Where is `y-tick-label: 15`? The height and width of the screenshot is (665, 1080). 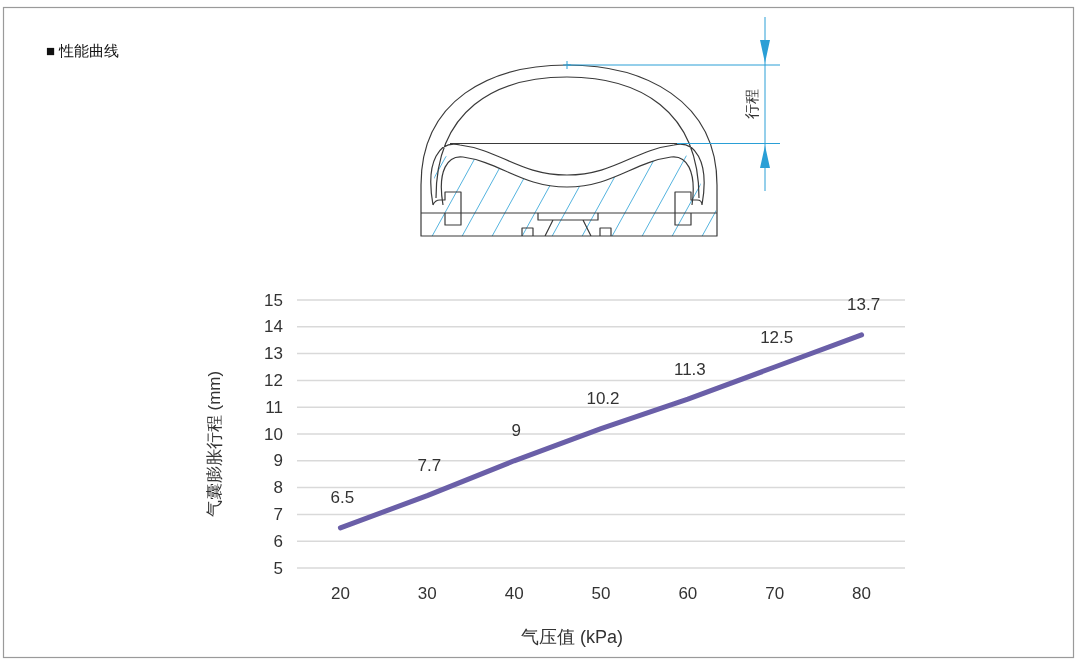 y-tick-label: 15 is located at coordinates (273, 300).